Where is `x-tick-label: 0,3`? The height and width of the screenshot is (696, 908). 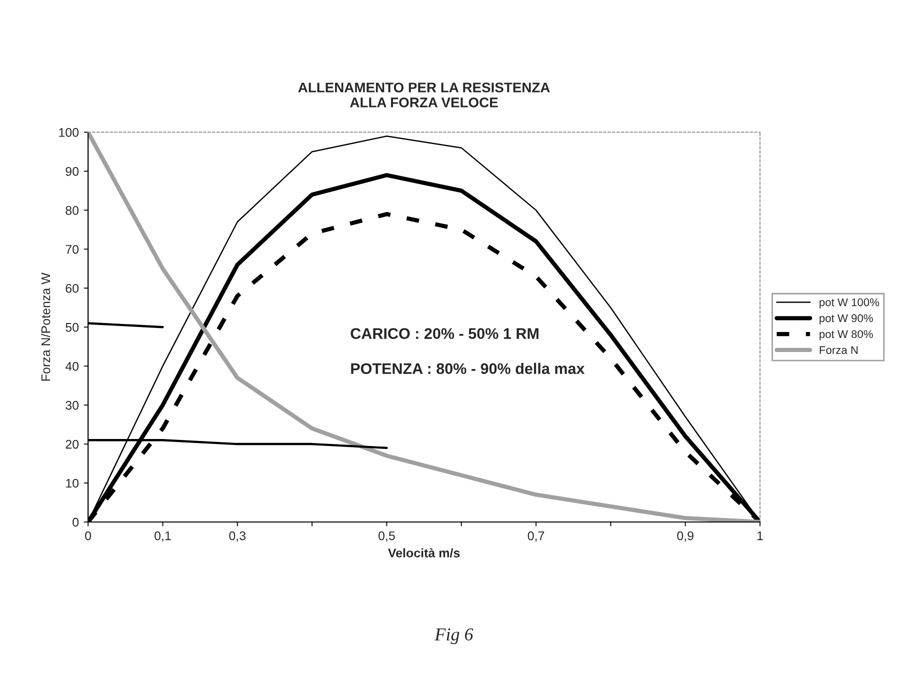 x-tick-label: 0,3 is located at coordinates (237, 536).